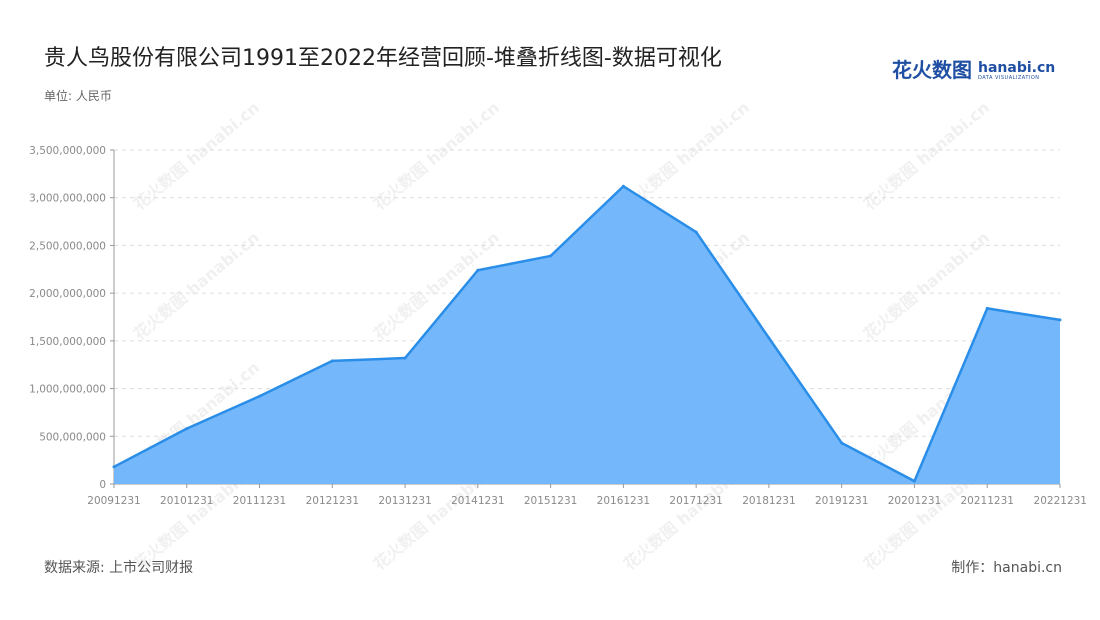 The height and width of the screenshot is (620, 1100). Describe the element at coordinates (186, 501) in the screenshot. I see `x-tick-label: 20101231` at that location.